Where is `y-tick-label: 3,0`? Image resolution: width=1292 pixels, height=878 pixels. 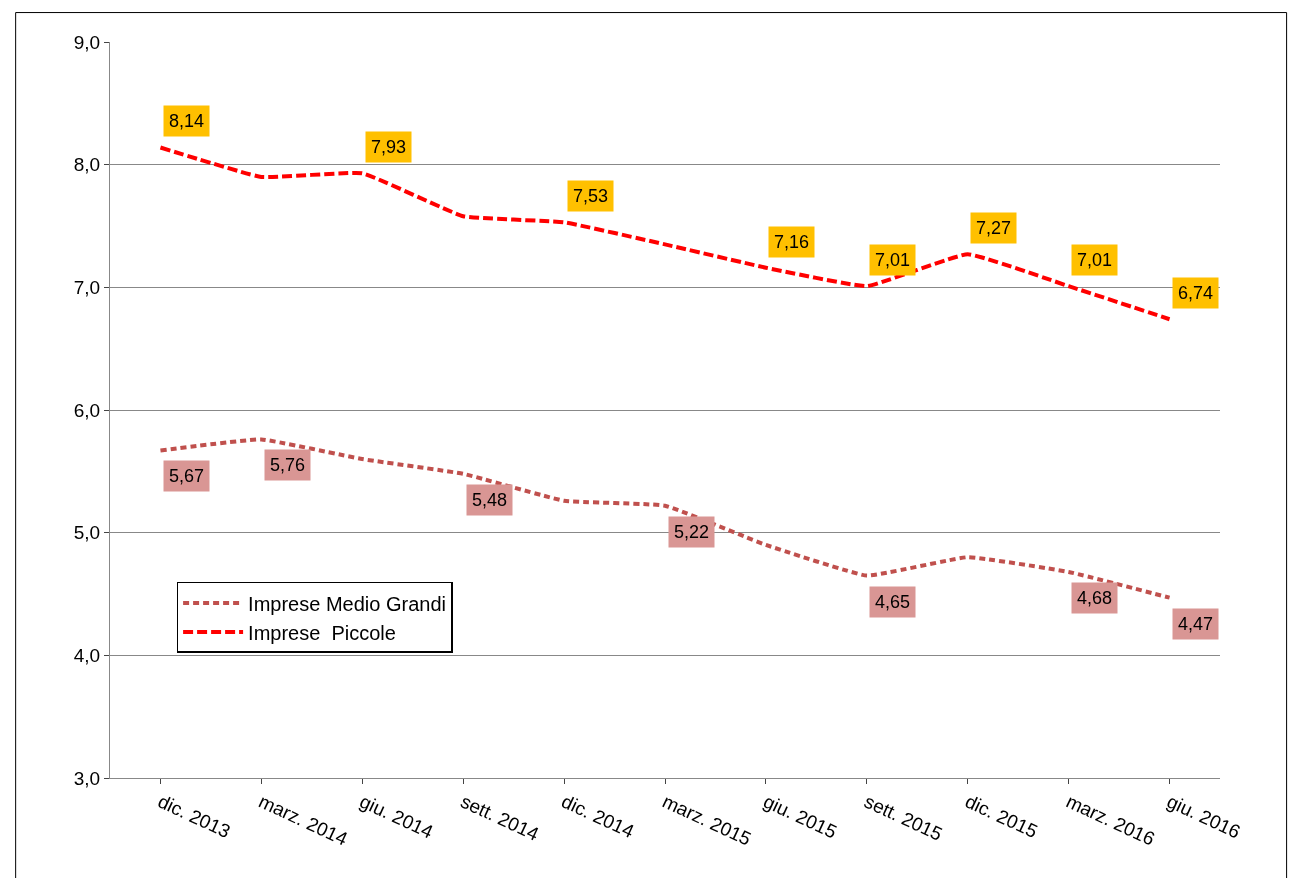 y-tick-label: 3,0 is located at coordinates (87, 778).